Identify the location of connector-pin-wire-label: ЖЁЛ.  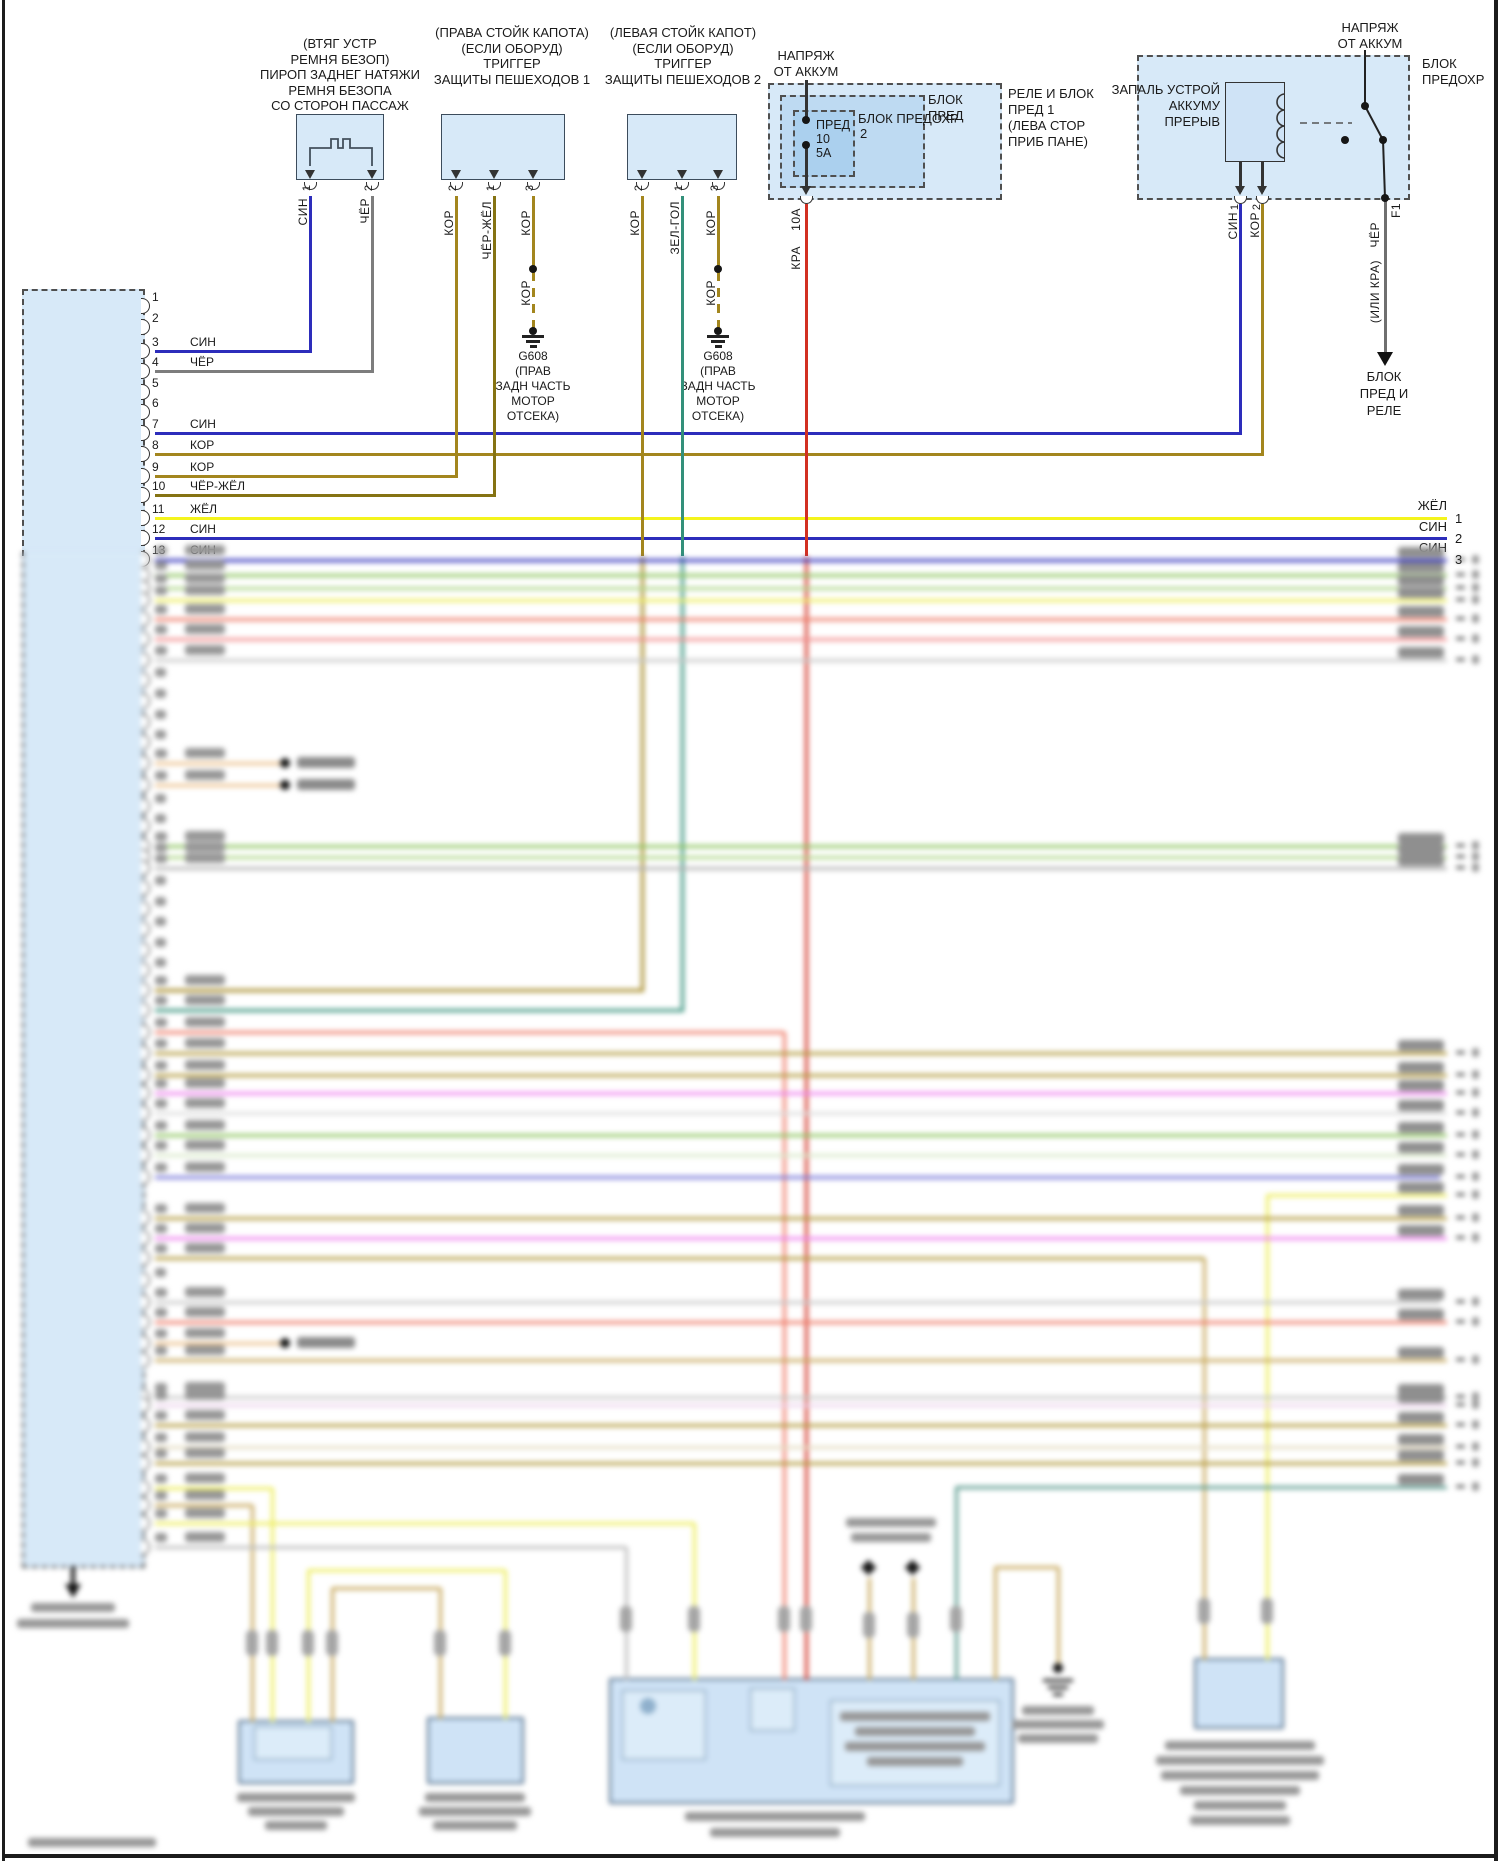
(203, 509).